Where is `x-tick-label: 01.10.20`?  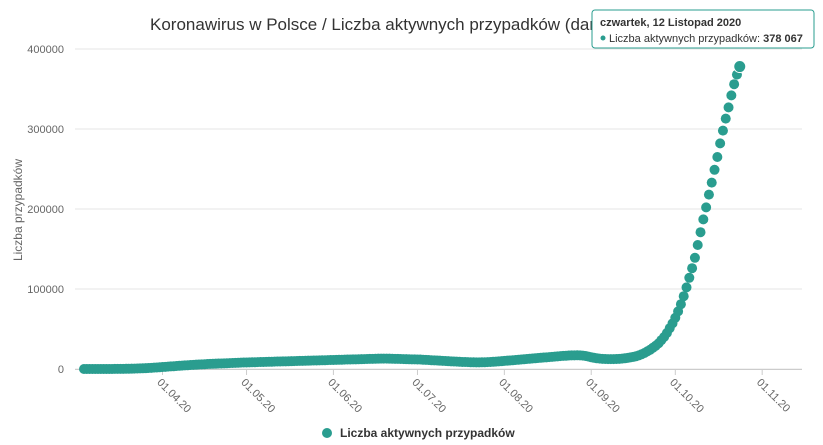
x-tick-label: 01.10.20 is located at coordinates (686, 396).